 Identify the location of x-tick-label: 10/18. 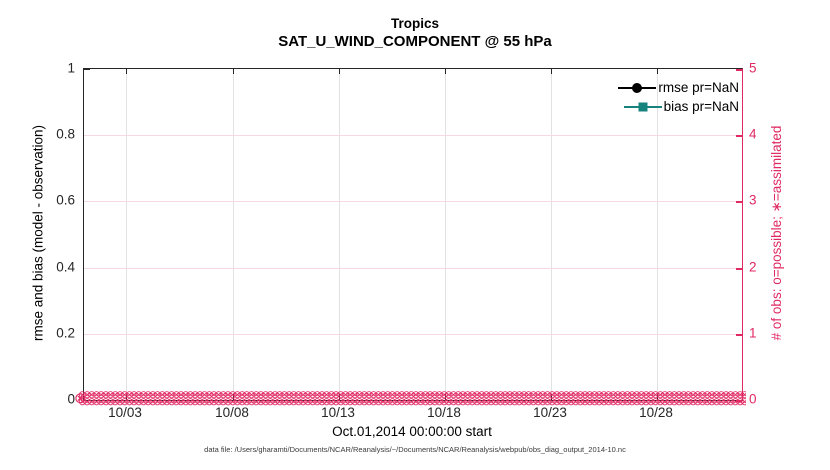
(444, 412).